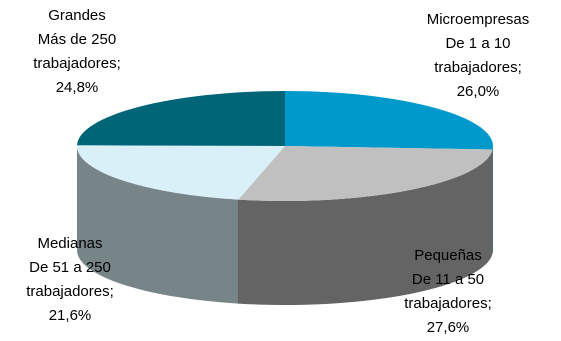 The width and height of the screenshot is (561, 341). I want to click on label-pequenas: Pequeñas De 11 a 50 trabajadores; 27,6%, so click(448, 291).